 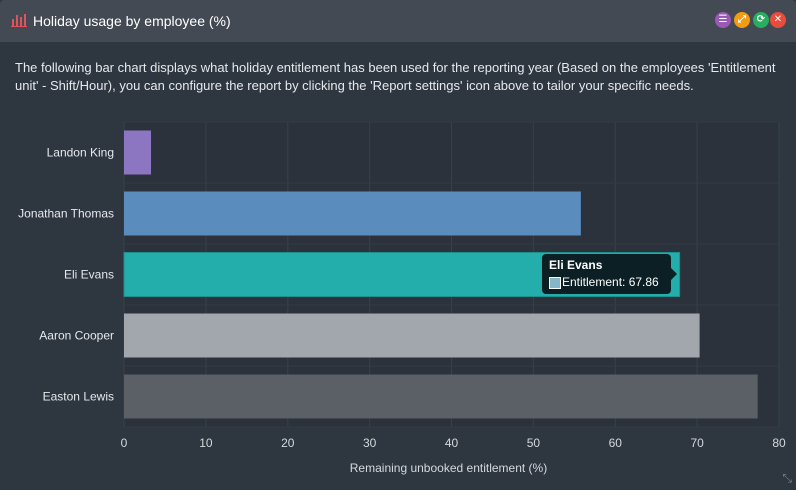 What do you see at coordinates (138, 152) in the screenshot?
I see `bar-landon-king` at bounding box center [138, 152].